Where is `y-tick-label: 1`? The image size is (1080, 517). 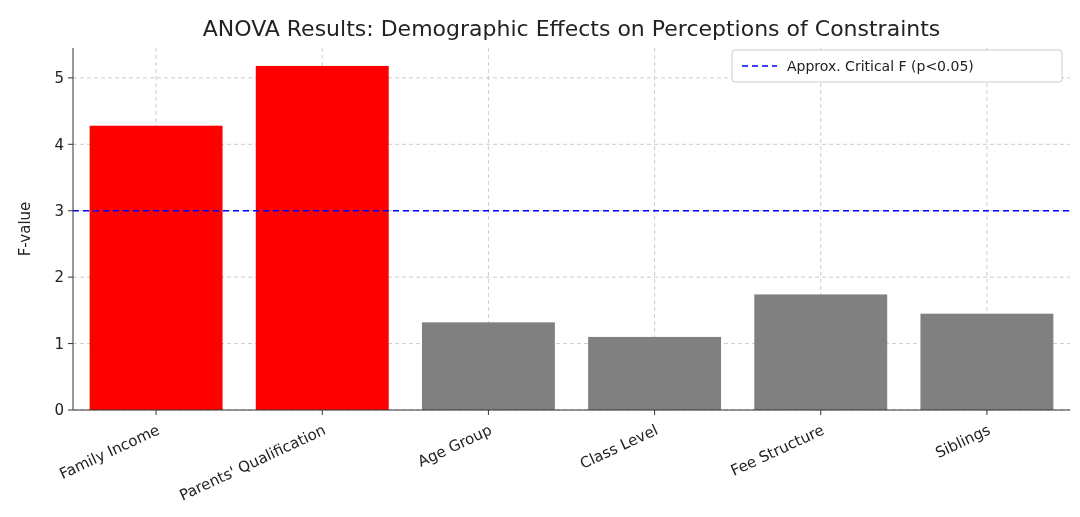 y-tick-label: 1 is located at coordinates (59, 343).